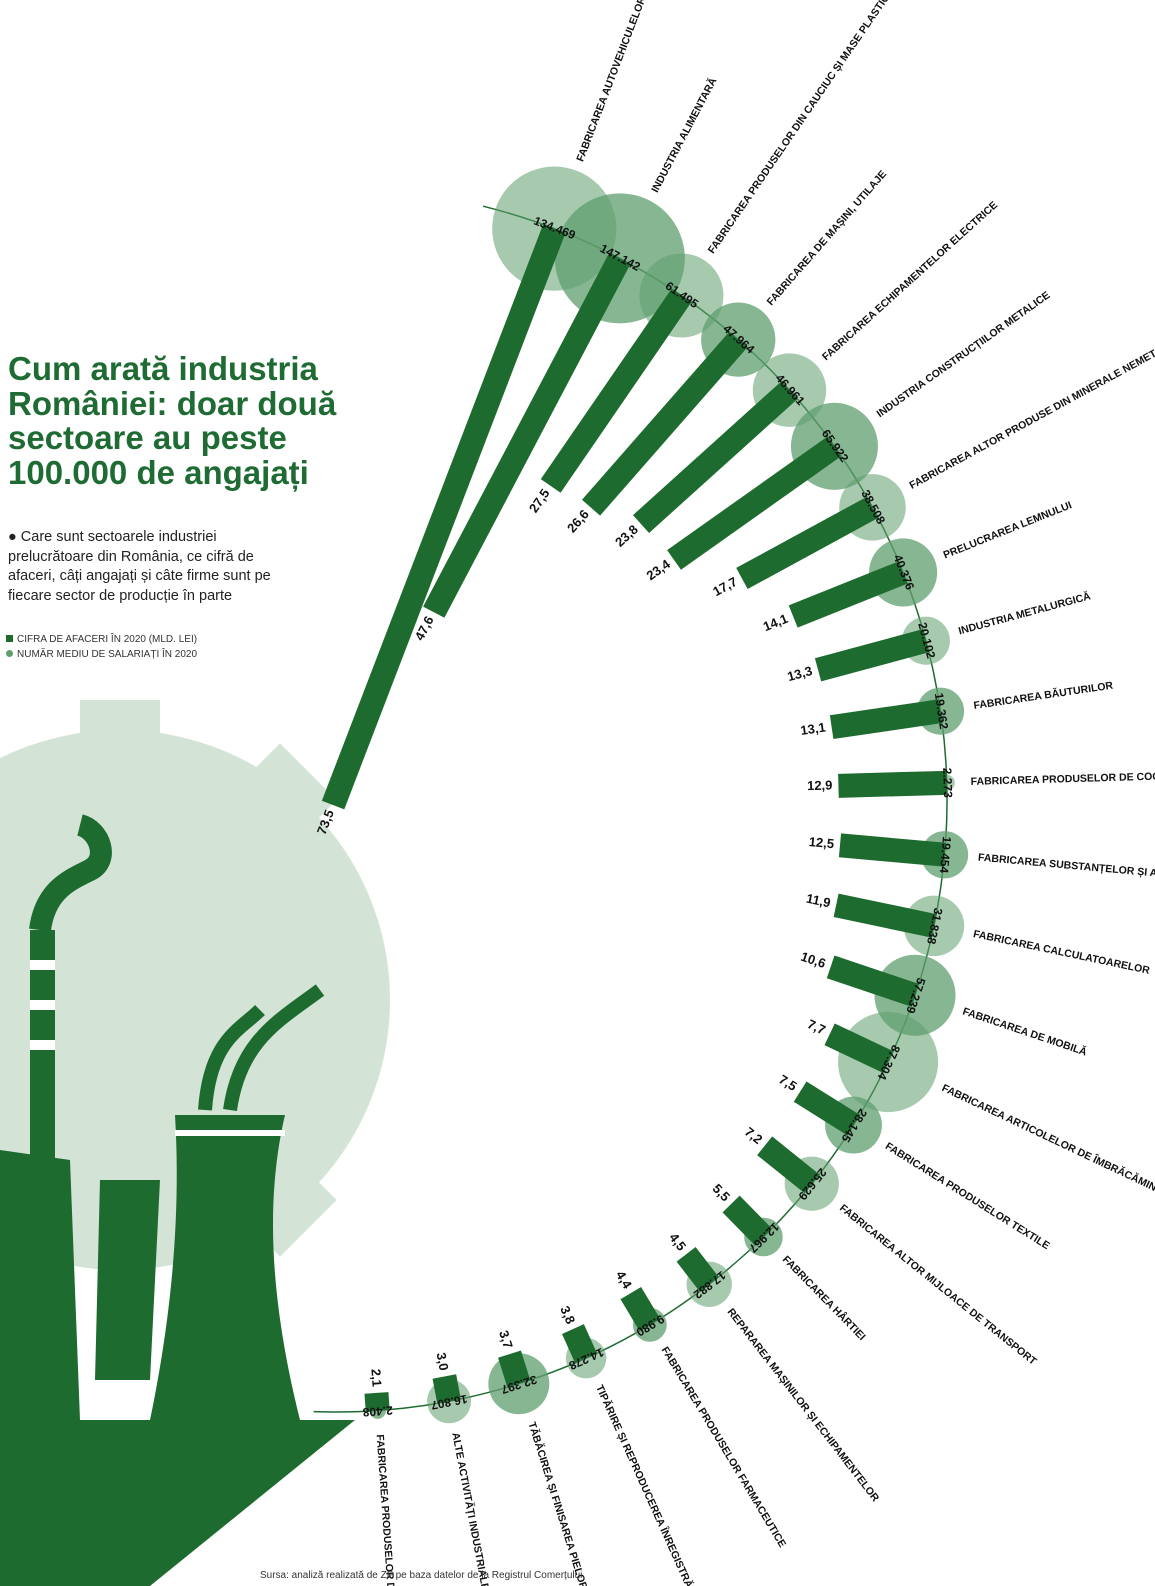  I want to click on legend-label: CIFRA DE AFACERI ÎN 2020 (MLD. LEI), so click(107, 639).